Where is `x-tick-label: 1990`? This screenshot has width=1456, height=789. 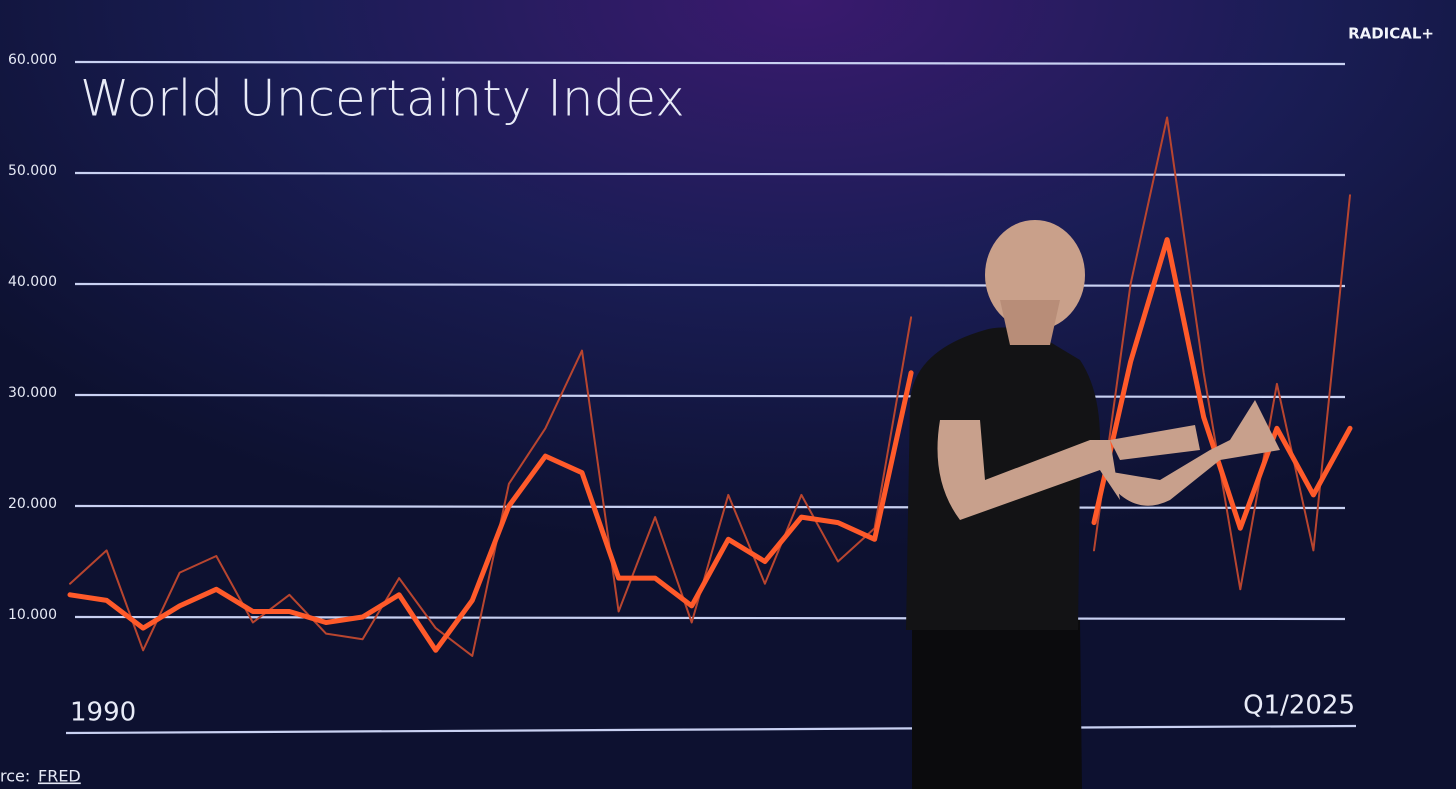 x-tick-label: 1990 is located at coordinates (103, 713).